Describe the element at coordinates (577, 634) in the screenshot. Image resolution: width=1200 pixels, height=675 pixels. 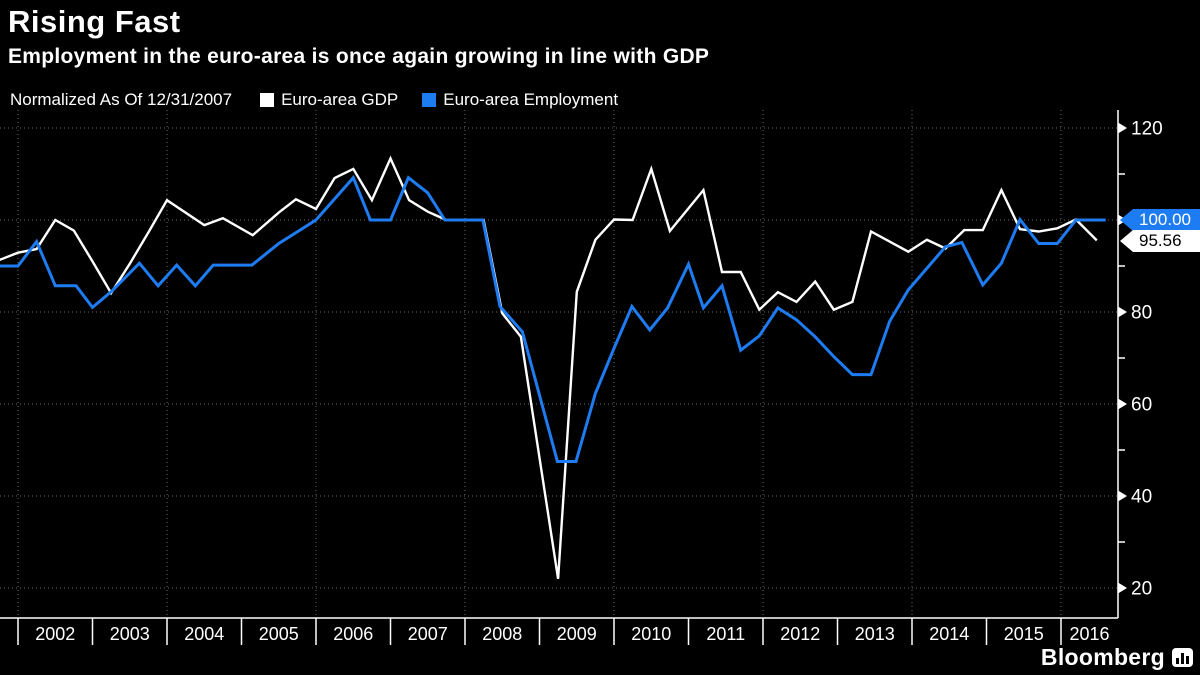
I see `x-tick-label: 2009` at that location.